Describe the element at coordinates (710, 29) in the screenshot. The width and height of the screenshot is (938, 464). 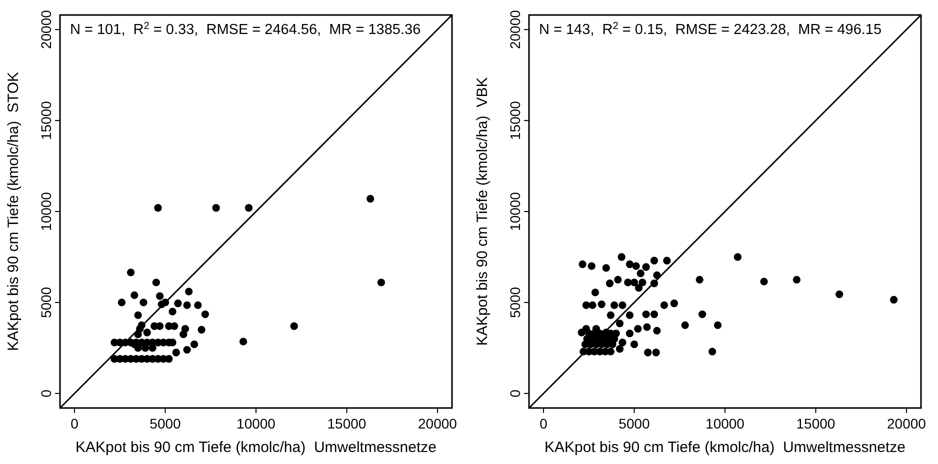
I see `annotation: N = 143, R$^{2}$ = 0.15, RMSE = 2423.28, MR = 496.15` at that location.